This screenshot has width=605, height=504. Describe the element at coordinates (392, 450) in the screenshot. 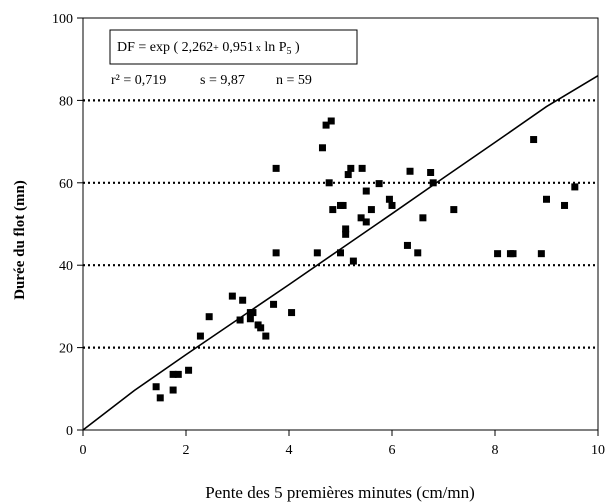

I see `x-tick-label: 6` at that location.